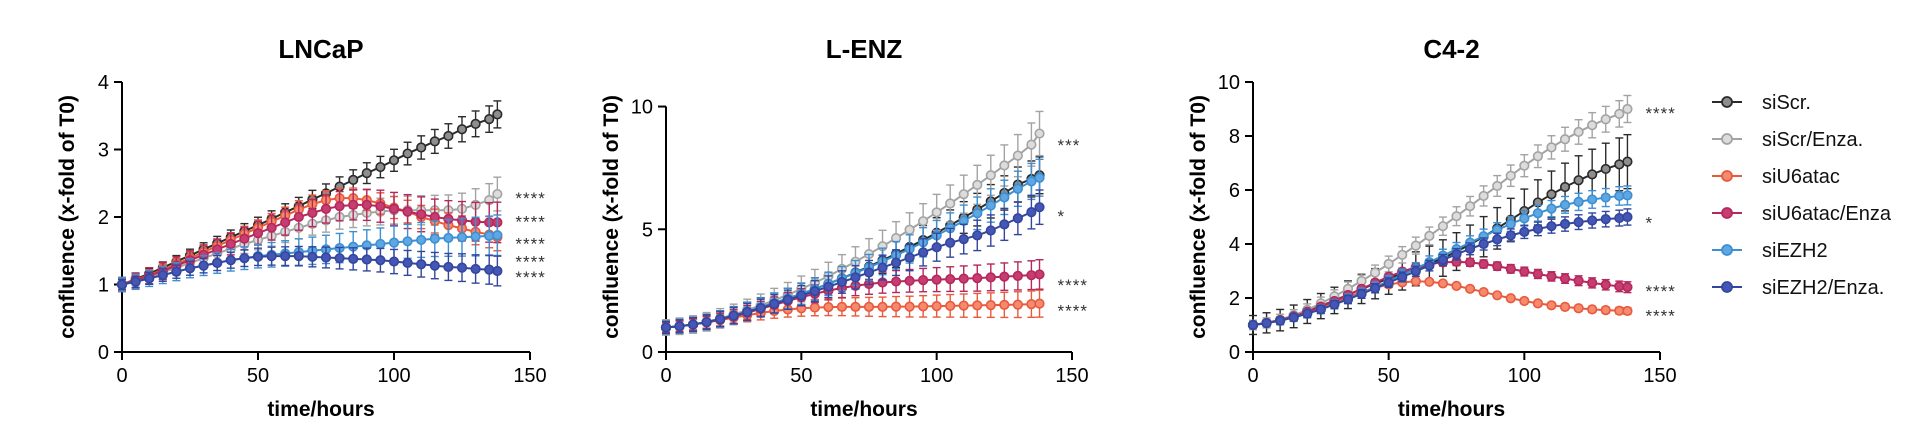 The image size is (1920, 427). I want to click on chart-title: C4-2, so click(1451, 49).